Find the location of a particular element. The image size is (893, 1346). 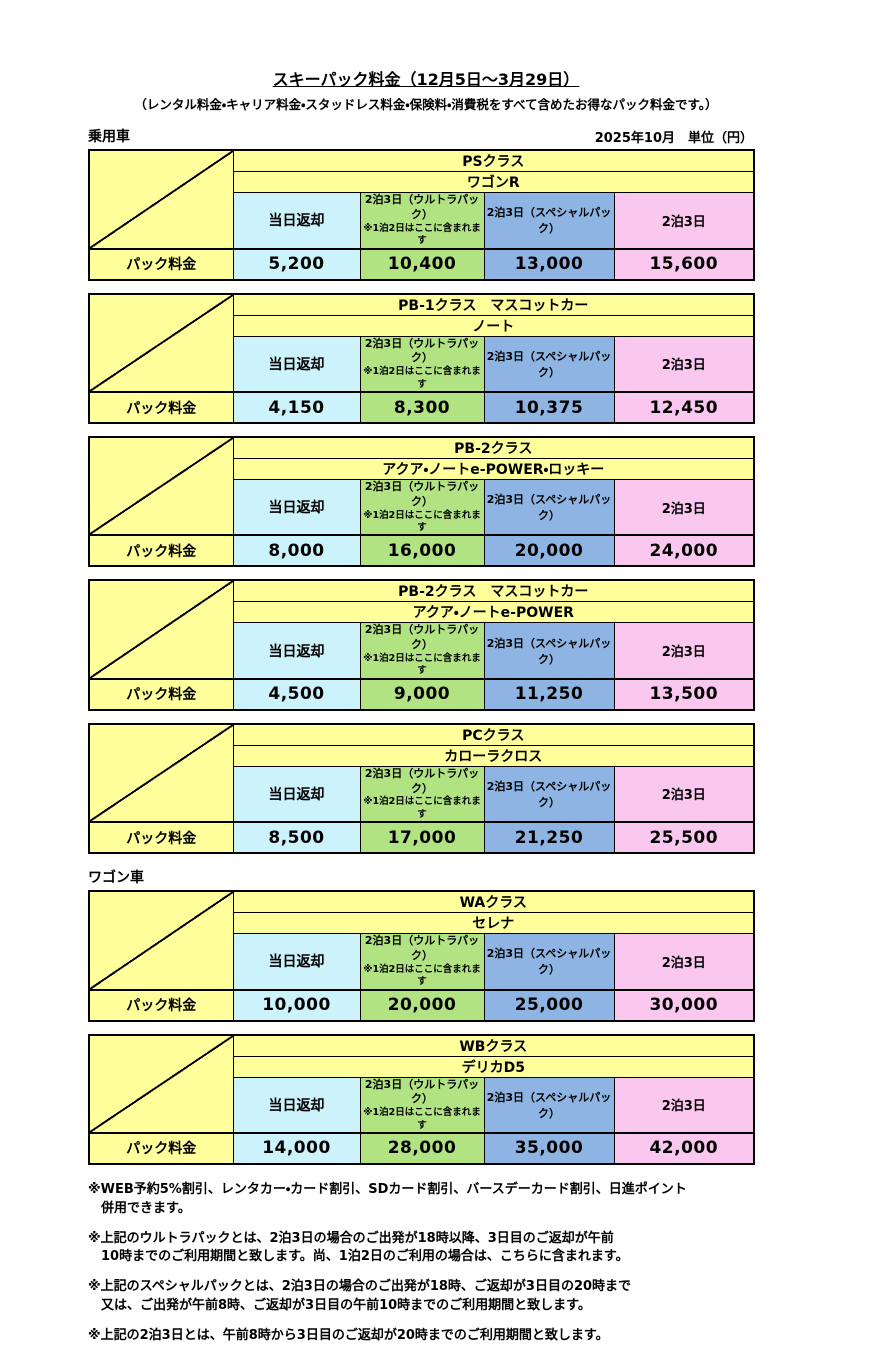

price-cell-special-pack: 25,000 is located at coordinates (549, 1004).